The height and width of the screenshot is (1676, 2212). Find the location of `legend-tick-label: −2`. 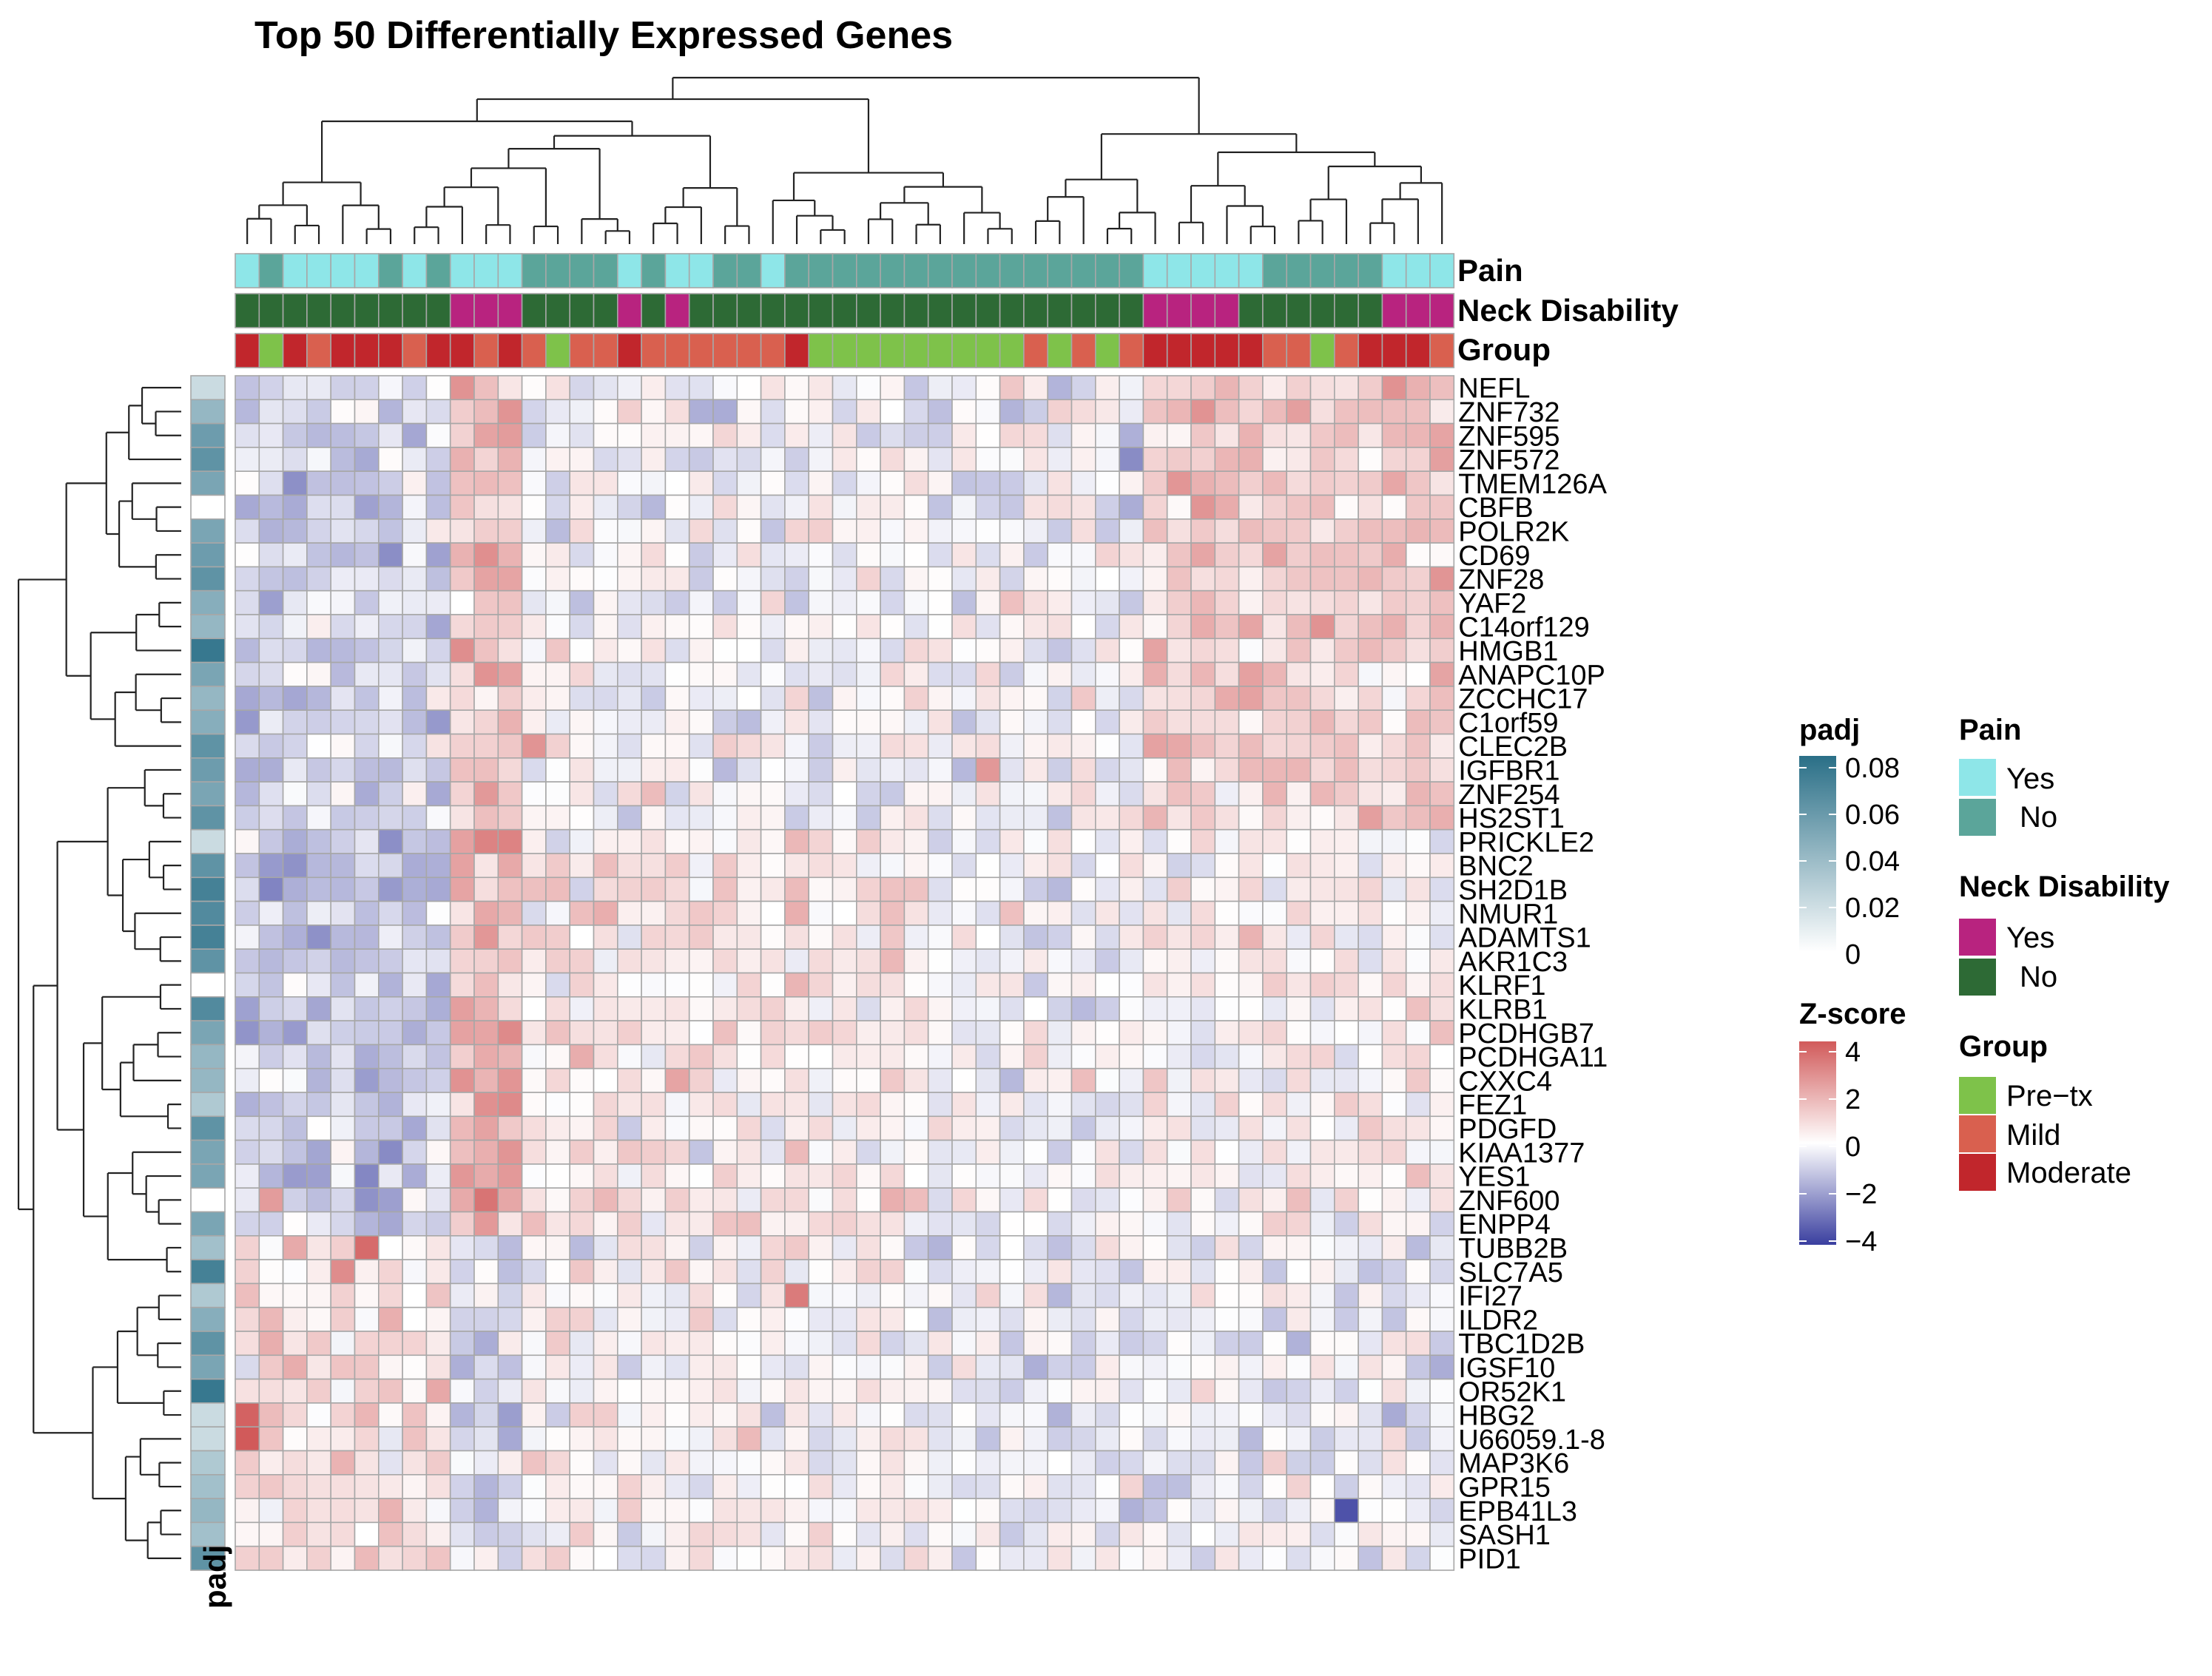

legend-tick-label: −2 is located at coordinates (1861, 1194).